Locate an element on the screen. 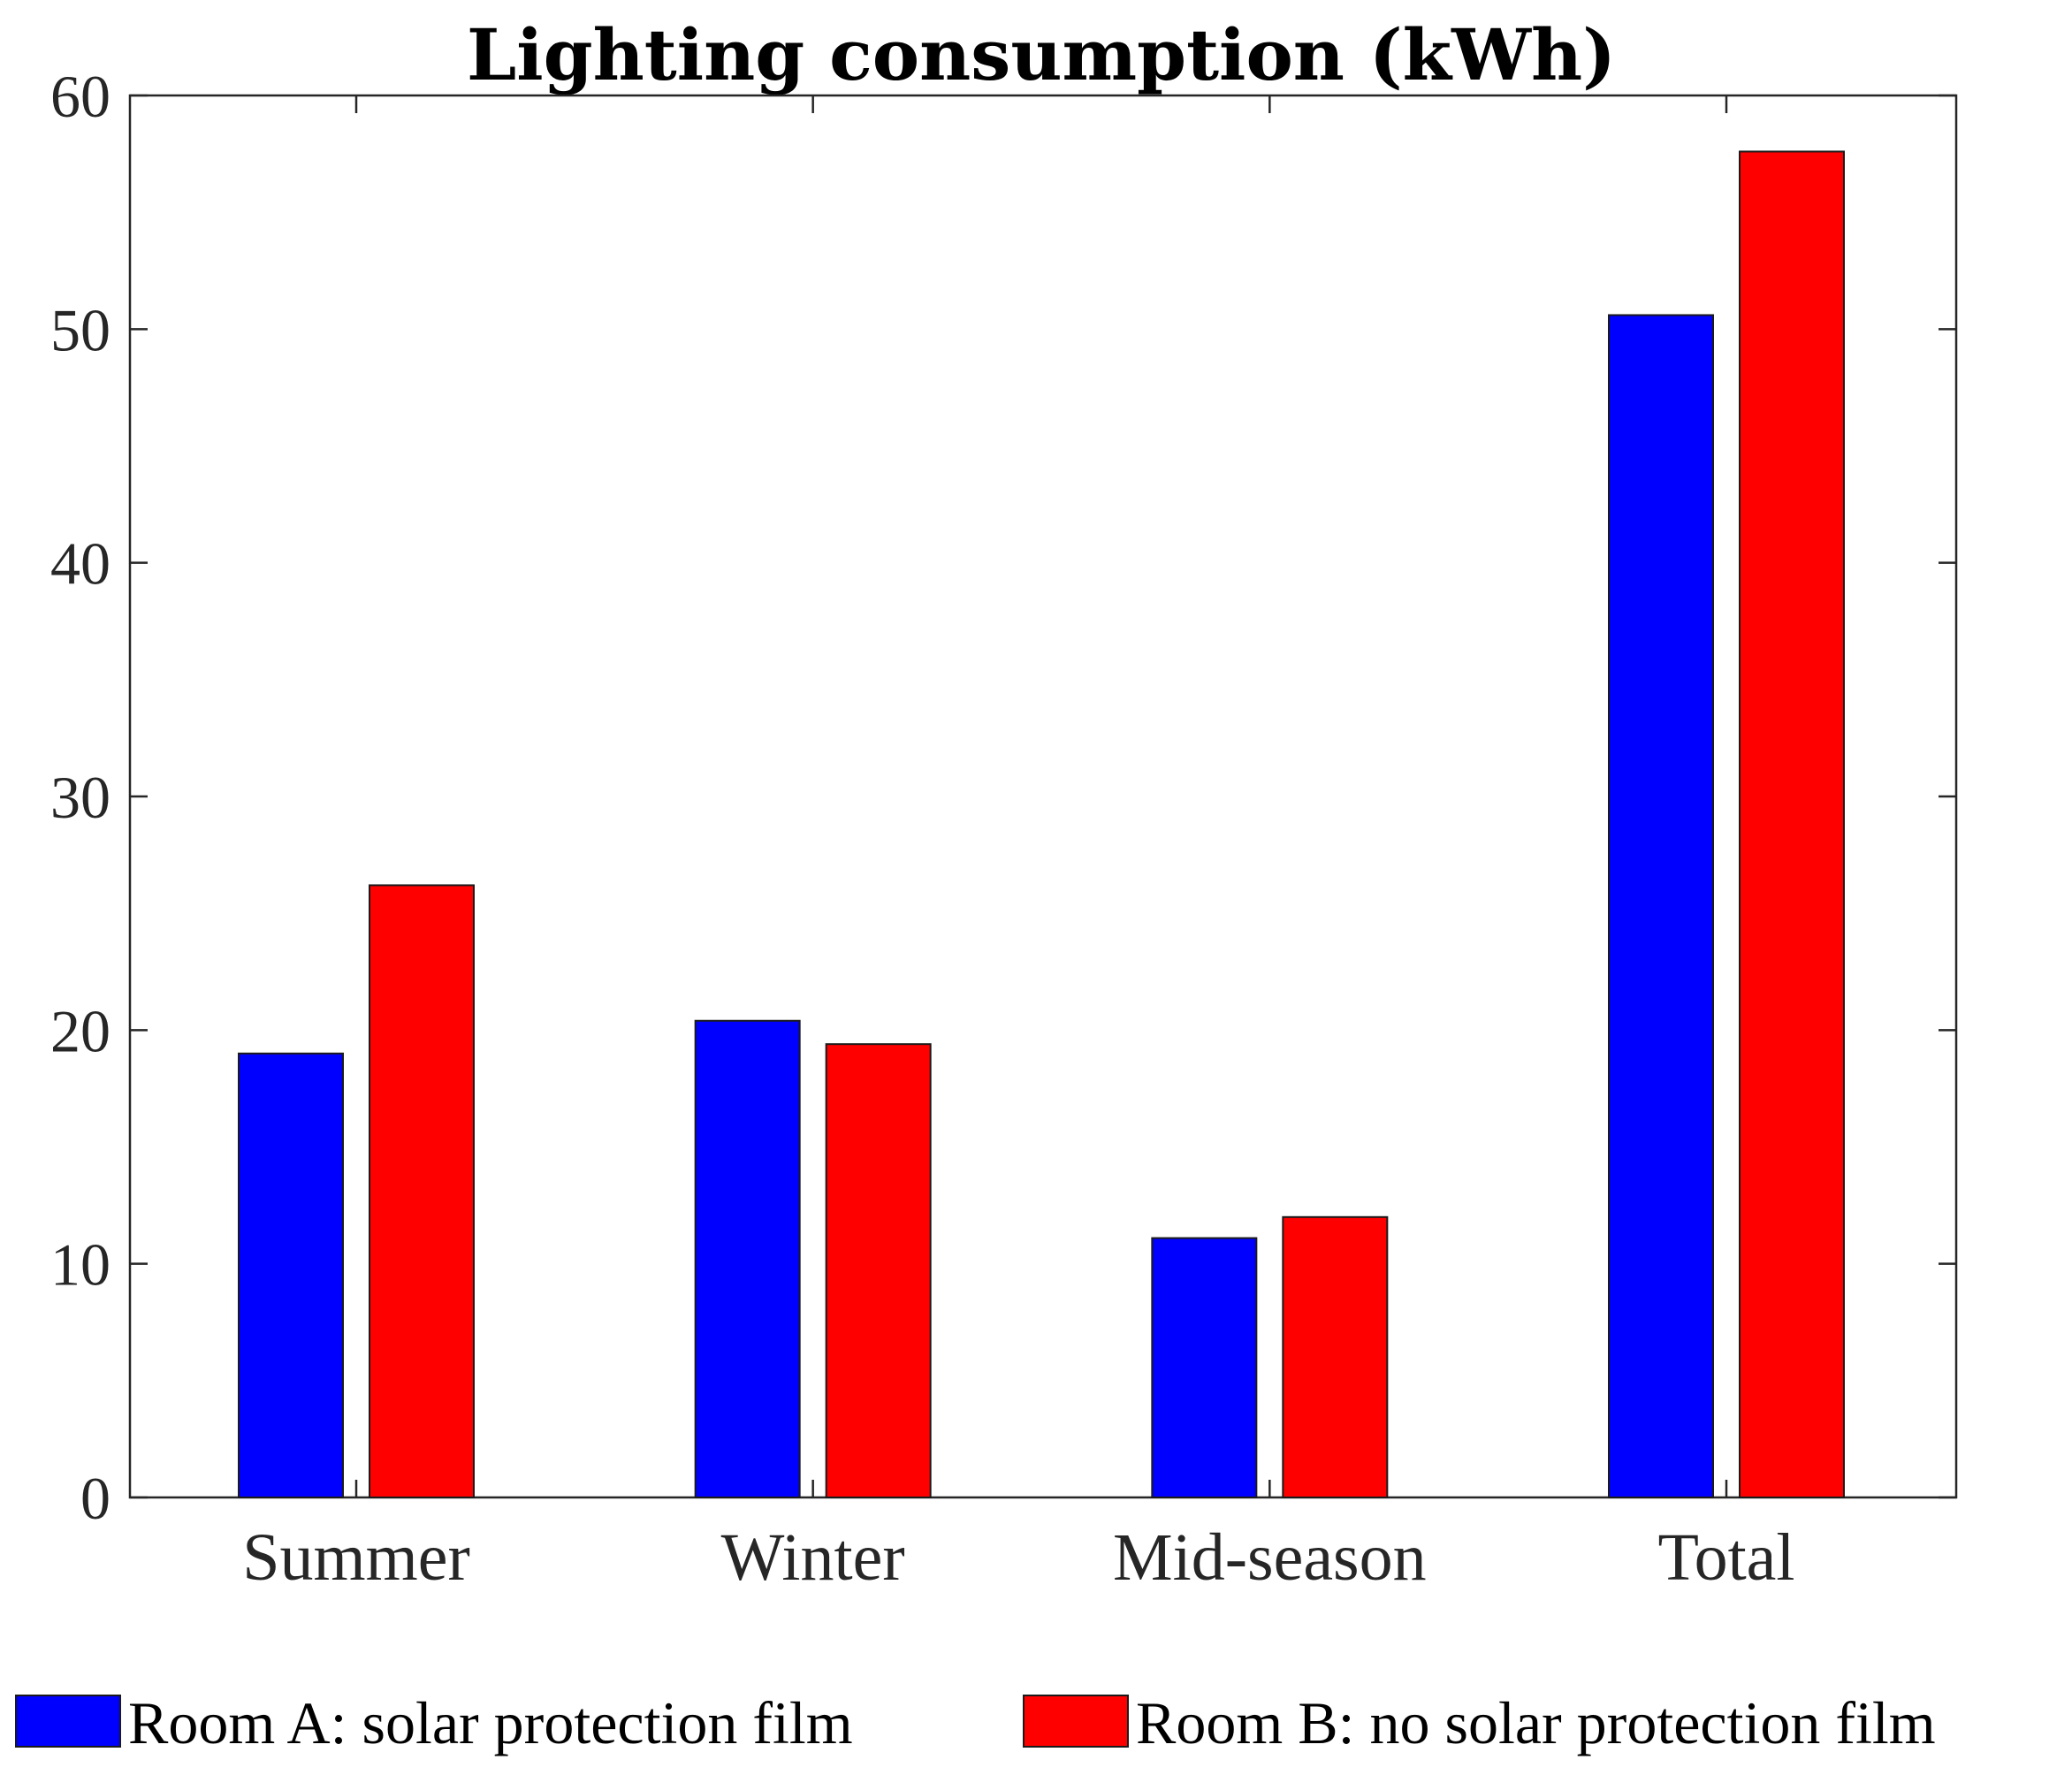 This screenshot has height=1775, width=2072. y-tick-label: 30 is located at coordinates (80, 798).